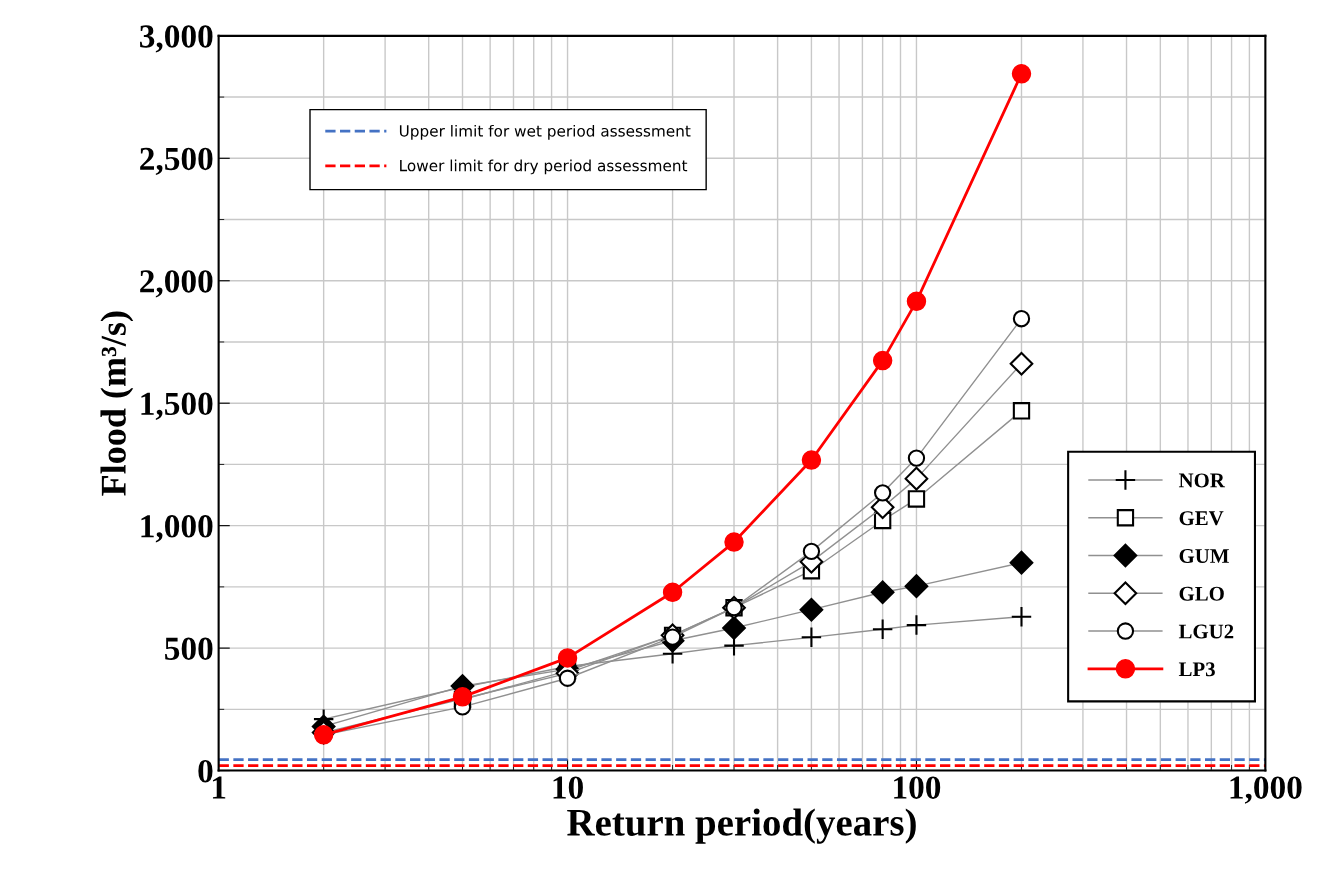 The image size is (1325, 896). What do you see at coordinates (741, 826) in the screenshot?
I see `x-axis-title: Return period(years)` at bounding box center [741, 826].